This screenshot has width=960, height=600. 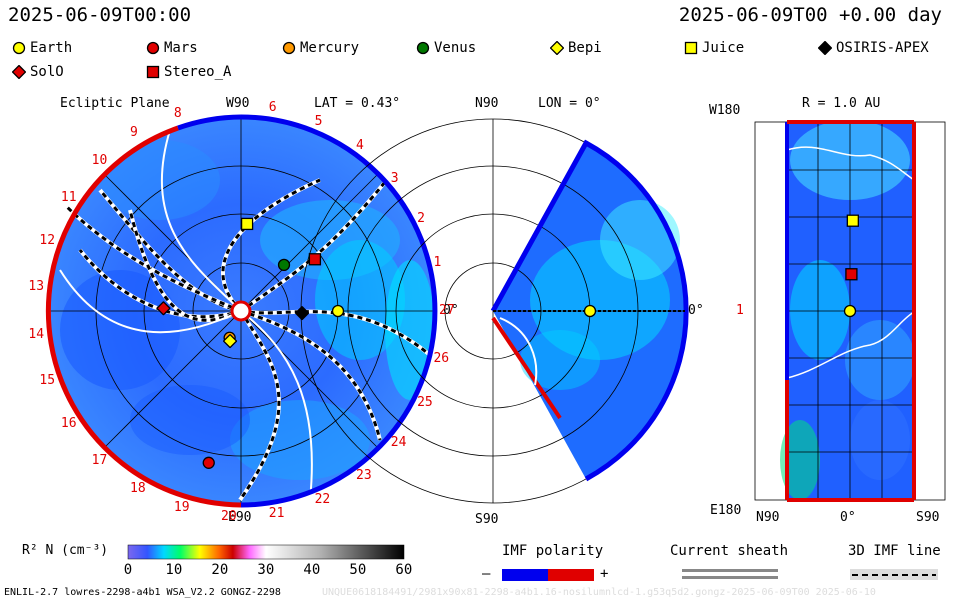 I want to click on sector-number: 14, so click(x=36, y=334).